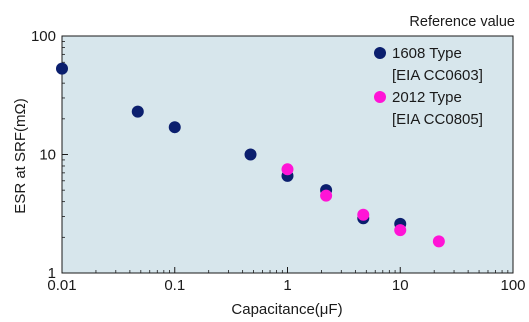  Describe the element at coordinates (43, 36) in the screenshot. I see `y-tick-label: 100` at that location.